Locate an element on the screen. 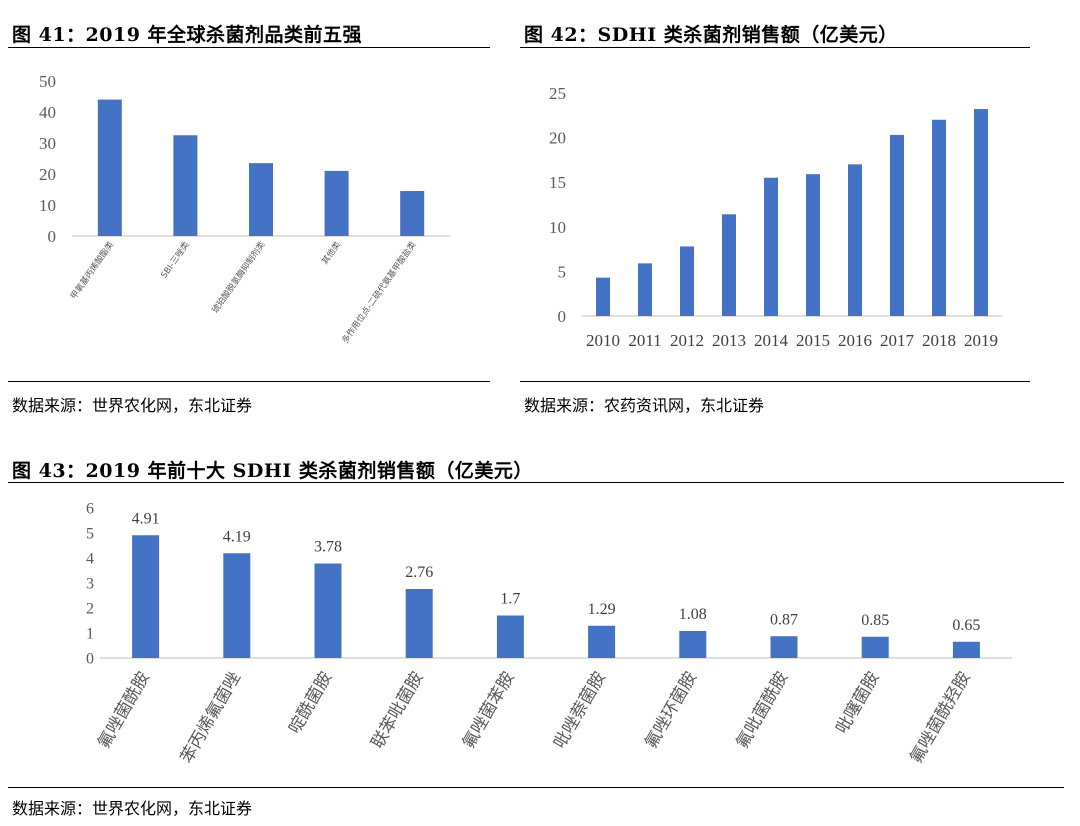 Image resolution: width=1080 pixels, height=826 pixels. figure-42-title: 图 42：SDHI 类杀菌剂销售额（亿美元） is located at coordinates (711, 35).